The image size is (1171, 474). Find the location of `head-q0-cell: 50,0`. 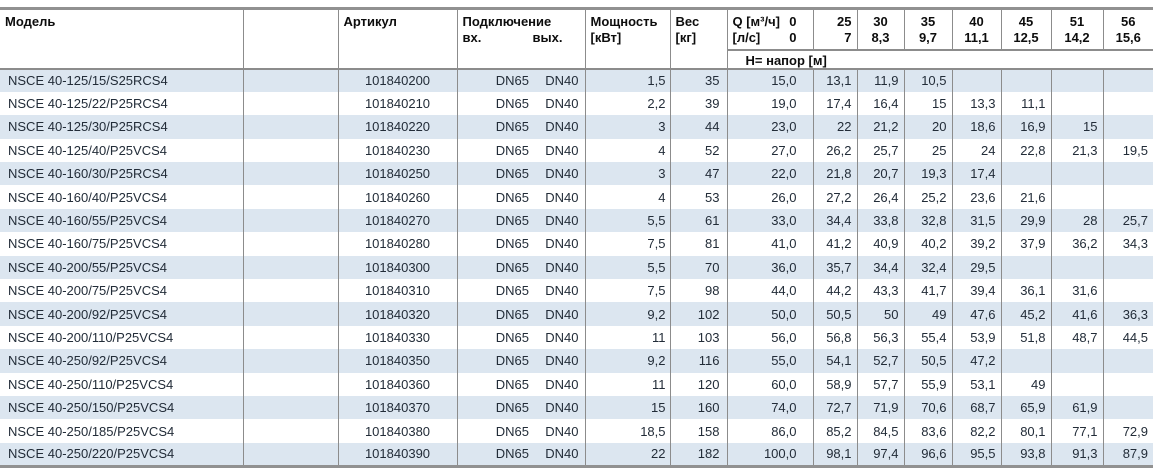

head-q0-cell: 50,0 is located at coordinates (769, 314).